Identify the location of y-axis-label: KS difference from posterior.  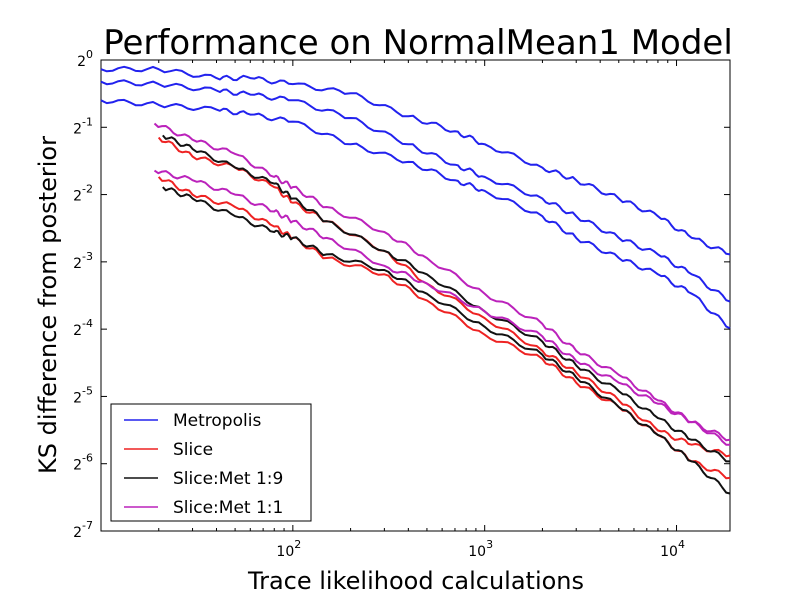
(48, 305).